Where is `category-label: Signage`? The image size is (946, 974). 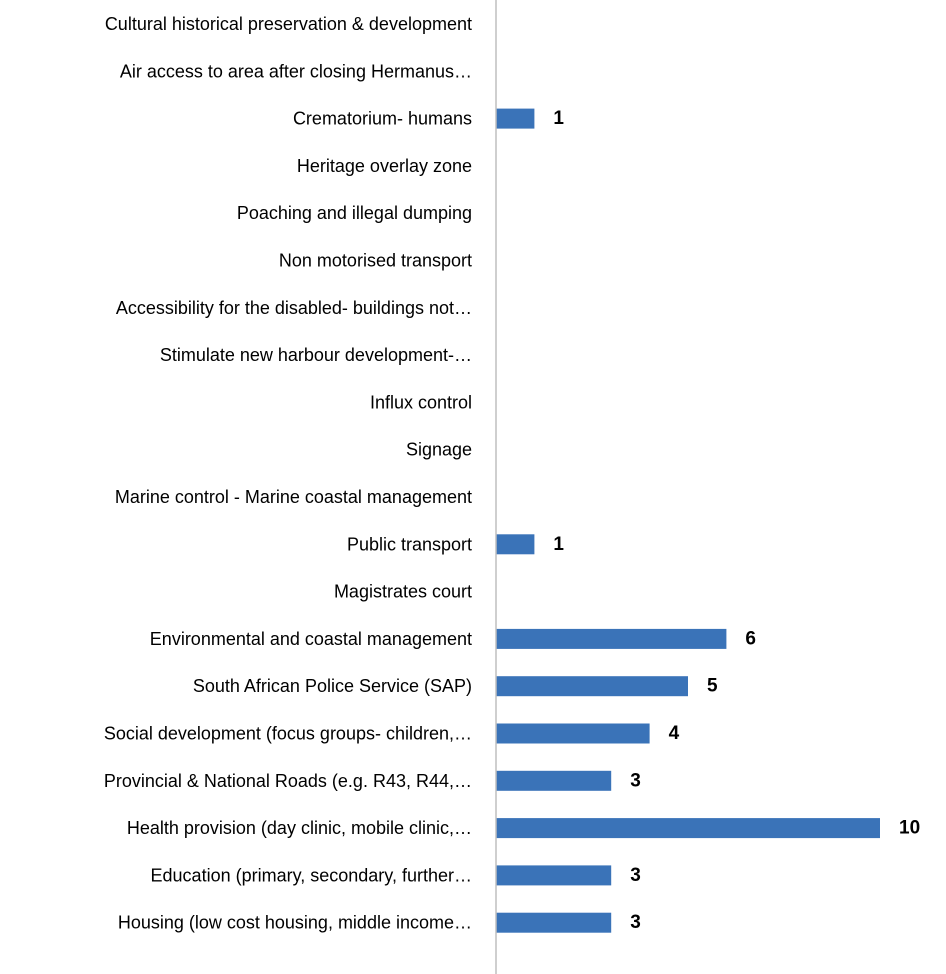 category-label: Signage is located at coordinates (439, 450).